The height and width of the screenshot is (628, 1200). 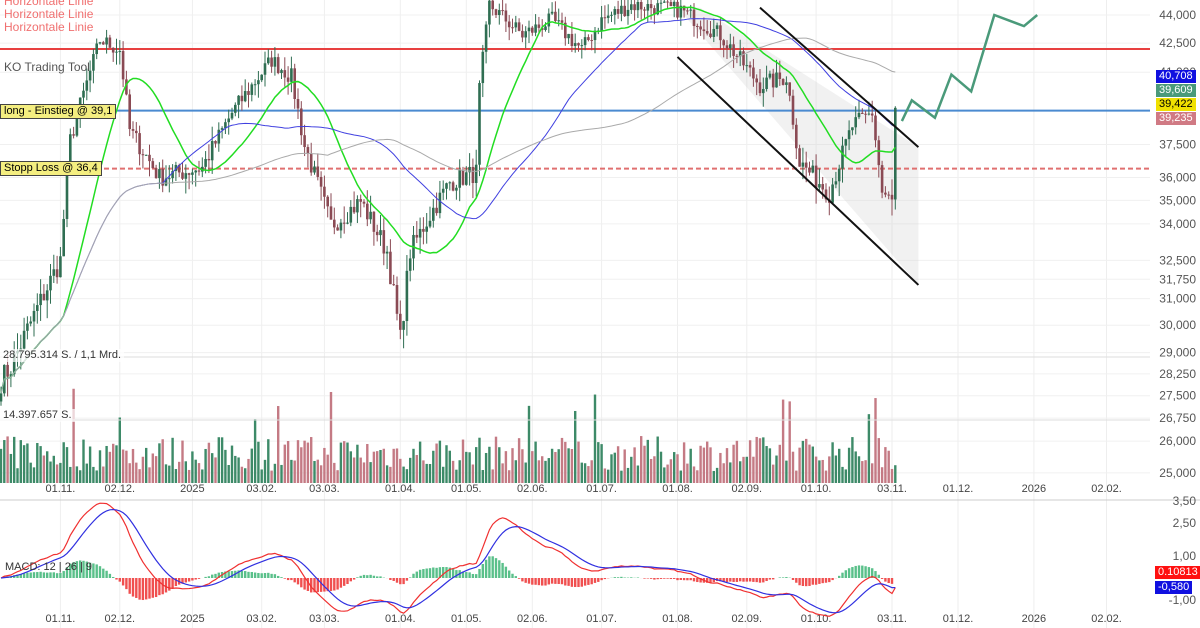 What do you see at coordinates (1177, 325) in the screenshot?
I see `price-tick-label: 30,000` at bounding box center [1177, 325].